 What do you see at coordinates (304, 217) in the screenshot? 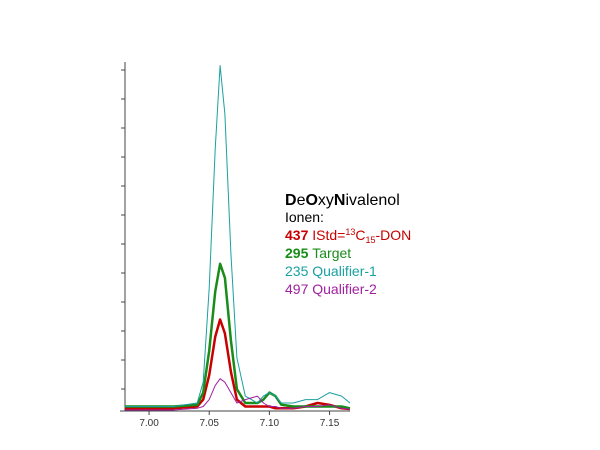
I see `legend-heading: Ionen:` at bounding box center [304, 217].